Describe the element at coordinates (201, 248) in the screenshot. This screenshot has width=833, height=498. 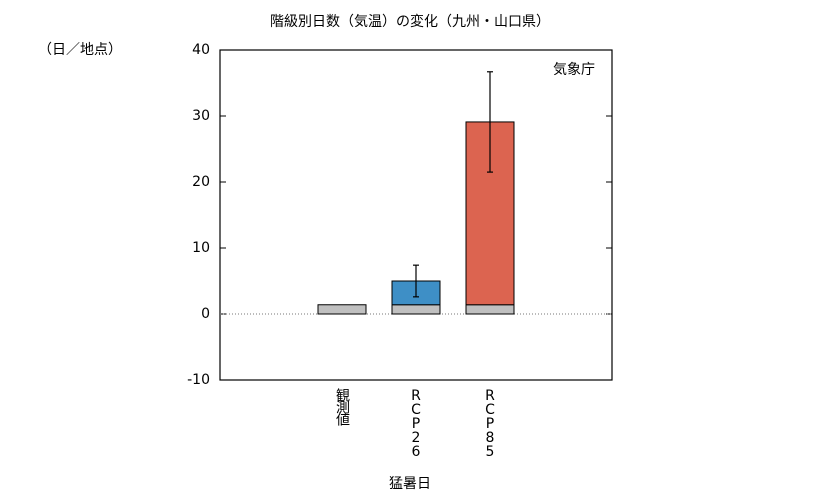
I see `y-tick-label: 10` at that location.